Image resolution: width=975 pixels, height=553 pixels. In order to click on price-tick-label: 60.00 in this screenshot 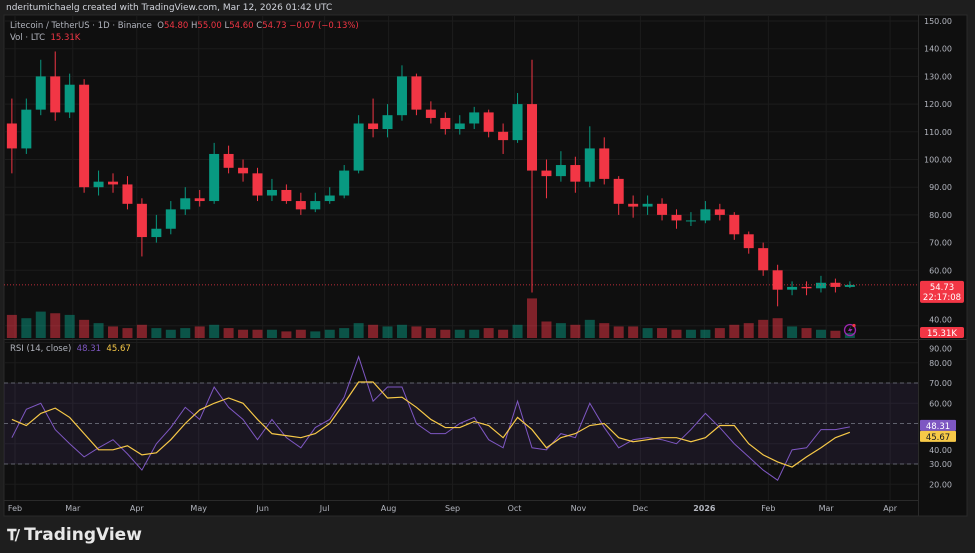, I will do `click(940, 270)`.